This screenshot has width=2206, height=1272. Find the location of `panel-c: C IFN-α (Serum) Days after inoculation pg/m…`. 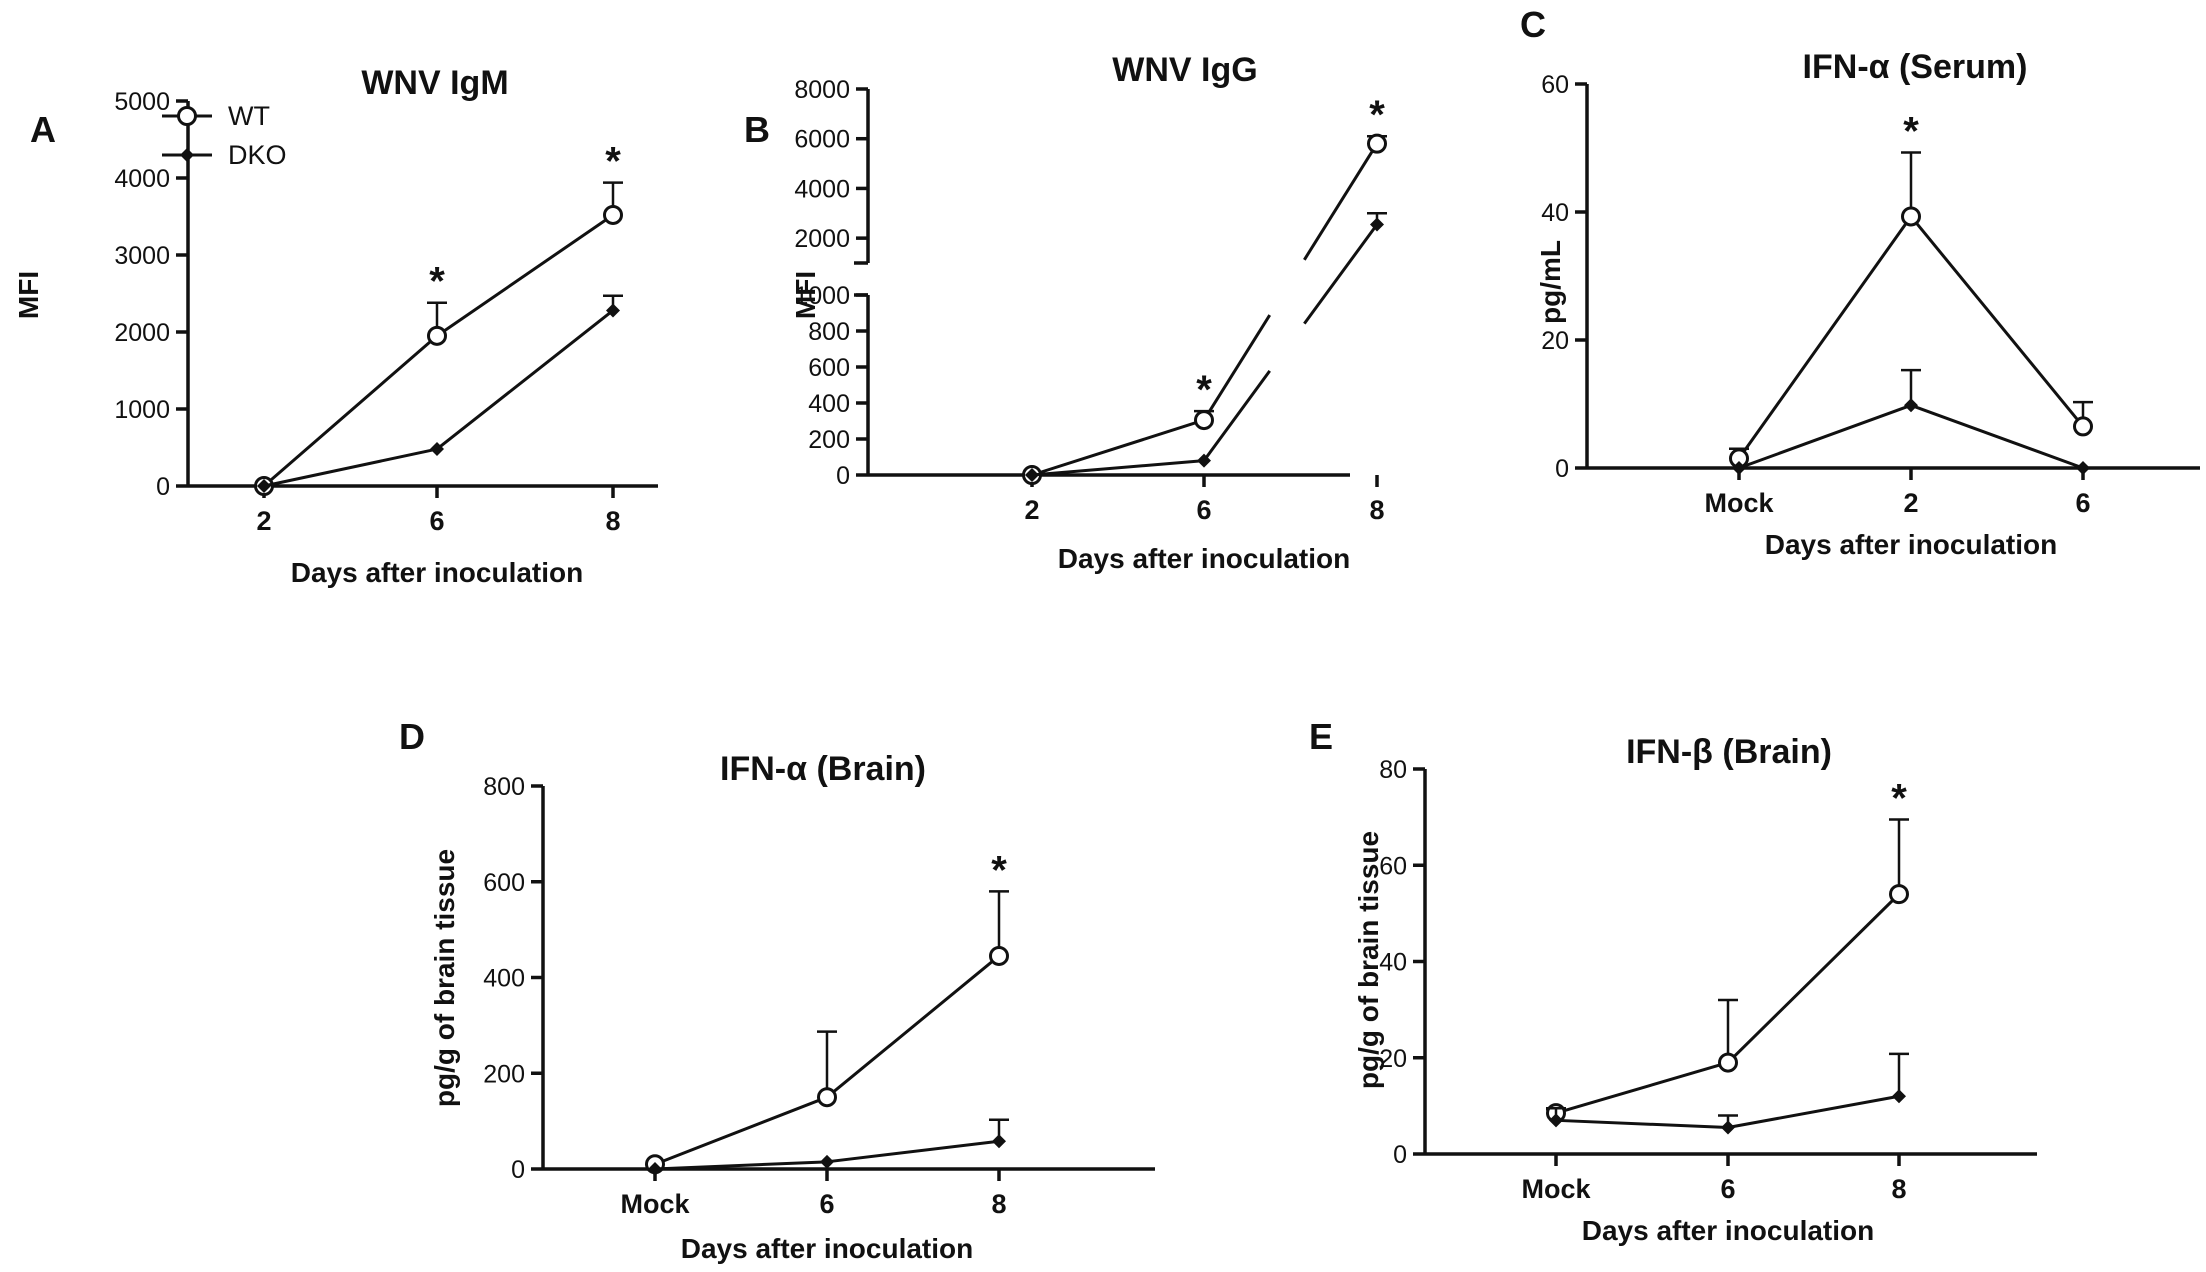

panel-c: C IFN-α (Serum) Days after inoculation pg/m… is located at coordinates (1860, 282).